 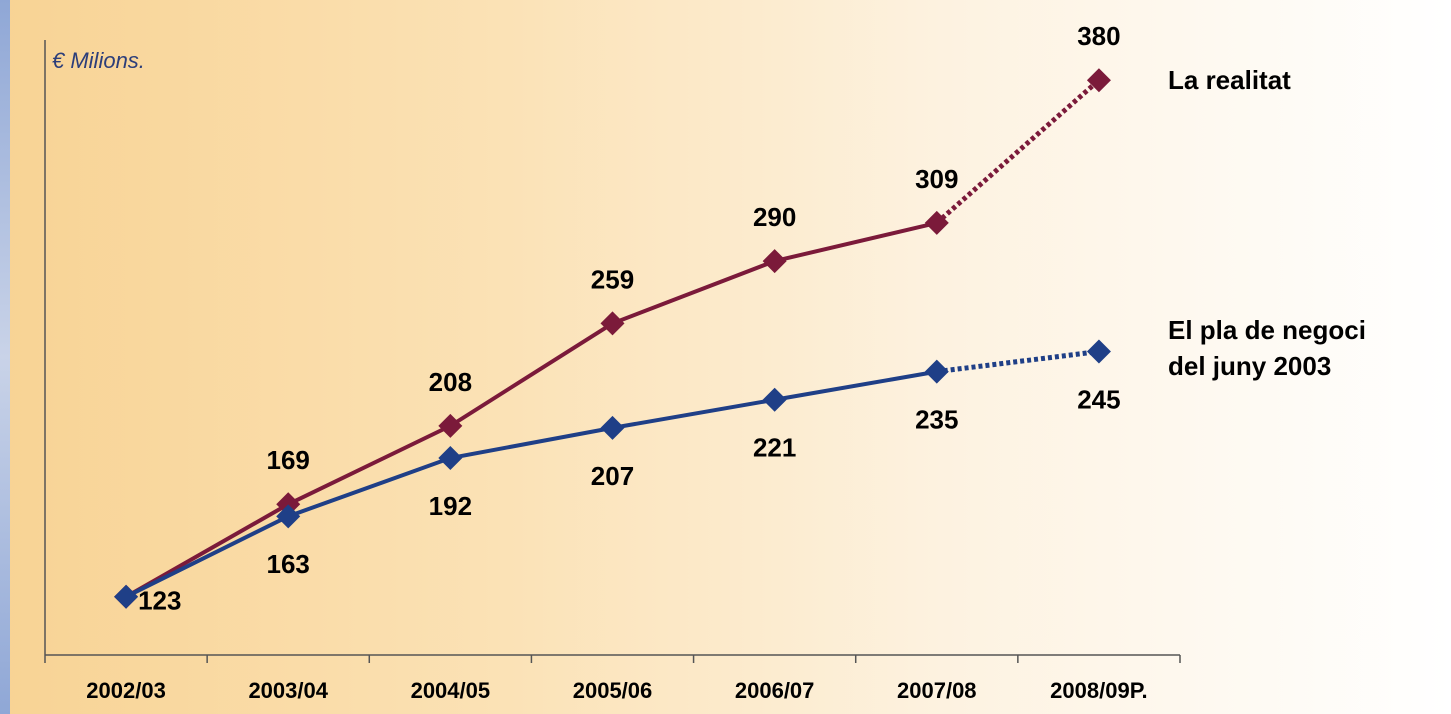 What do you see at coordinates (126, 690) in the screenshot?
I see `x-tick-label: 2002/03` at bounding box center [126, 690].